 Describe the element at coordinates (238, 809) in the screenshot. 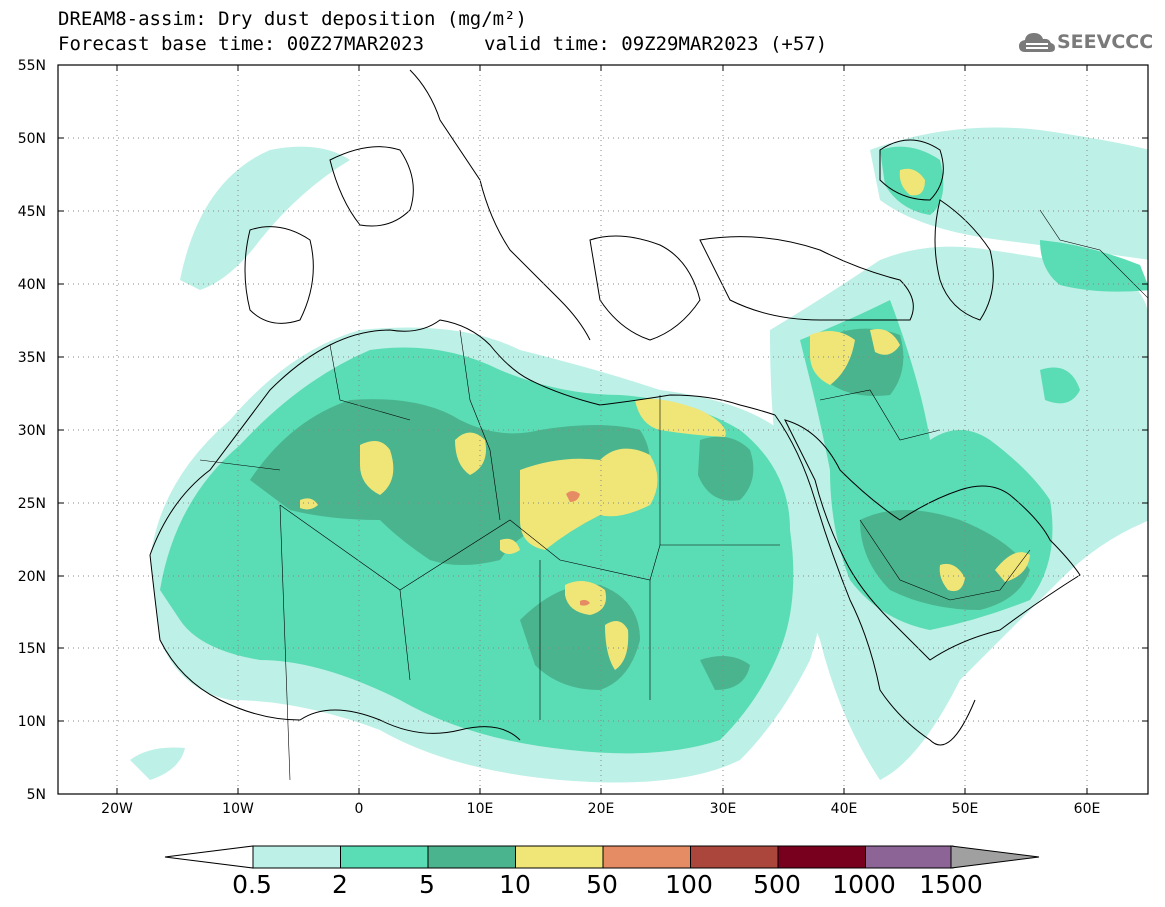

I see `lon-label-10w: 10W` at that location.